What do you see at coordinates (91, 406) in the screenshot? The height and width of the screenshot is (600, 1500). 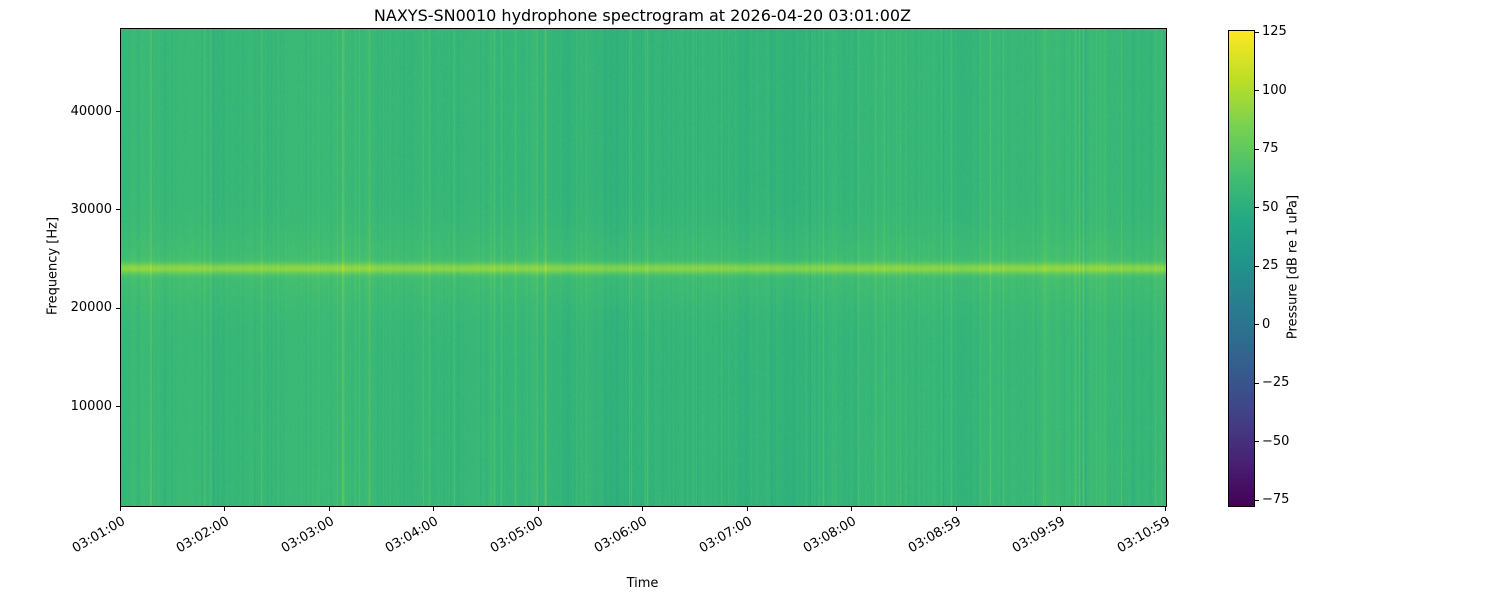 I see `y-tick-label: 10000` at bounding box center [91, 406].